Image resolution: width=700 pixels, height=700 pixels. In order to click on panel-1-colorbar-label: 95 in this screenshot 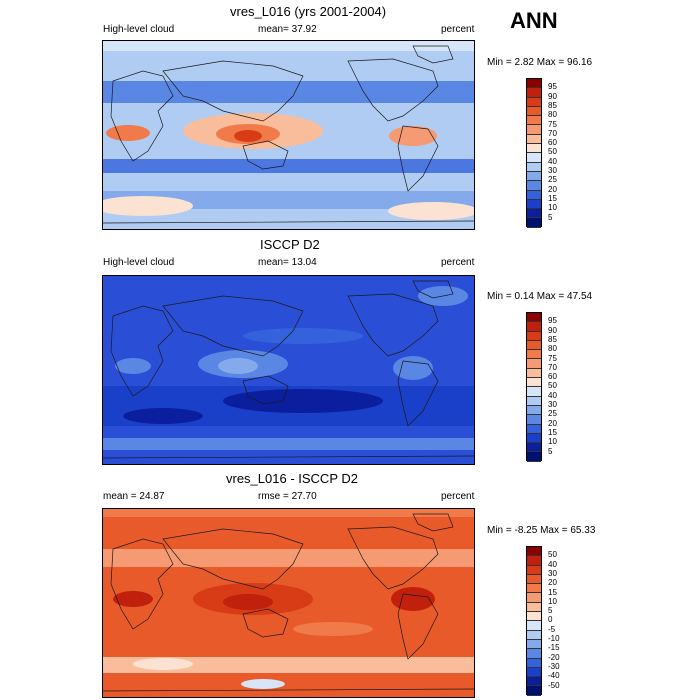, I will do `click(552, 87)`.